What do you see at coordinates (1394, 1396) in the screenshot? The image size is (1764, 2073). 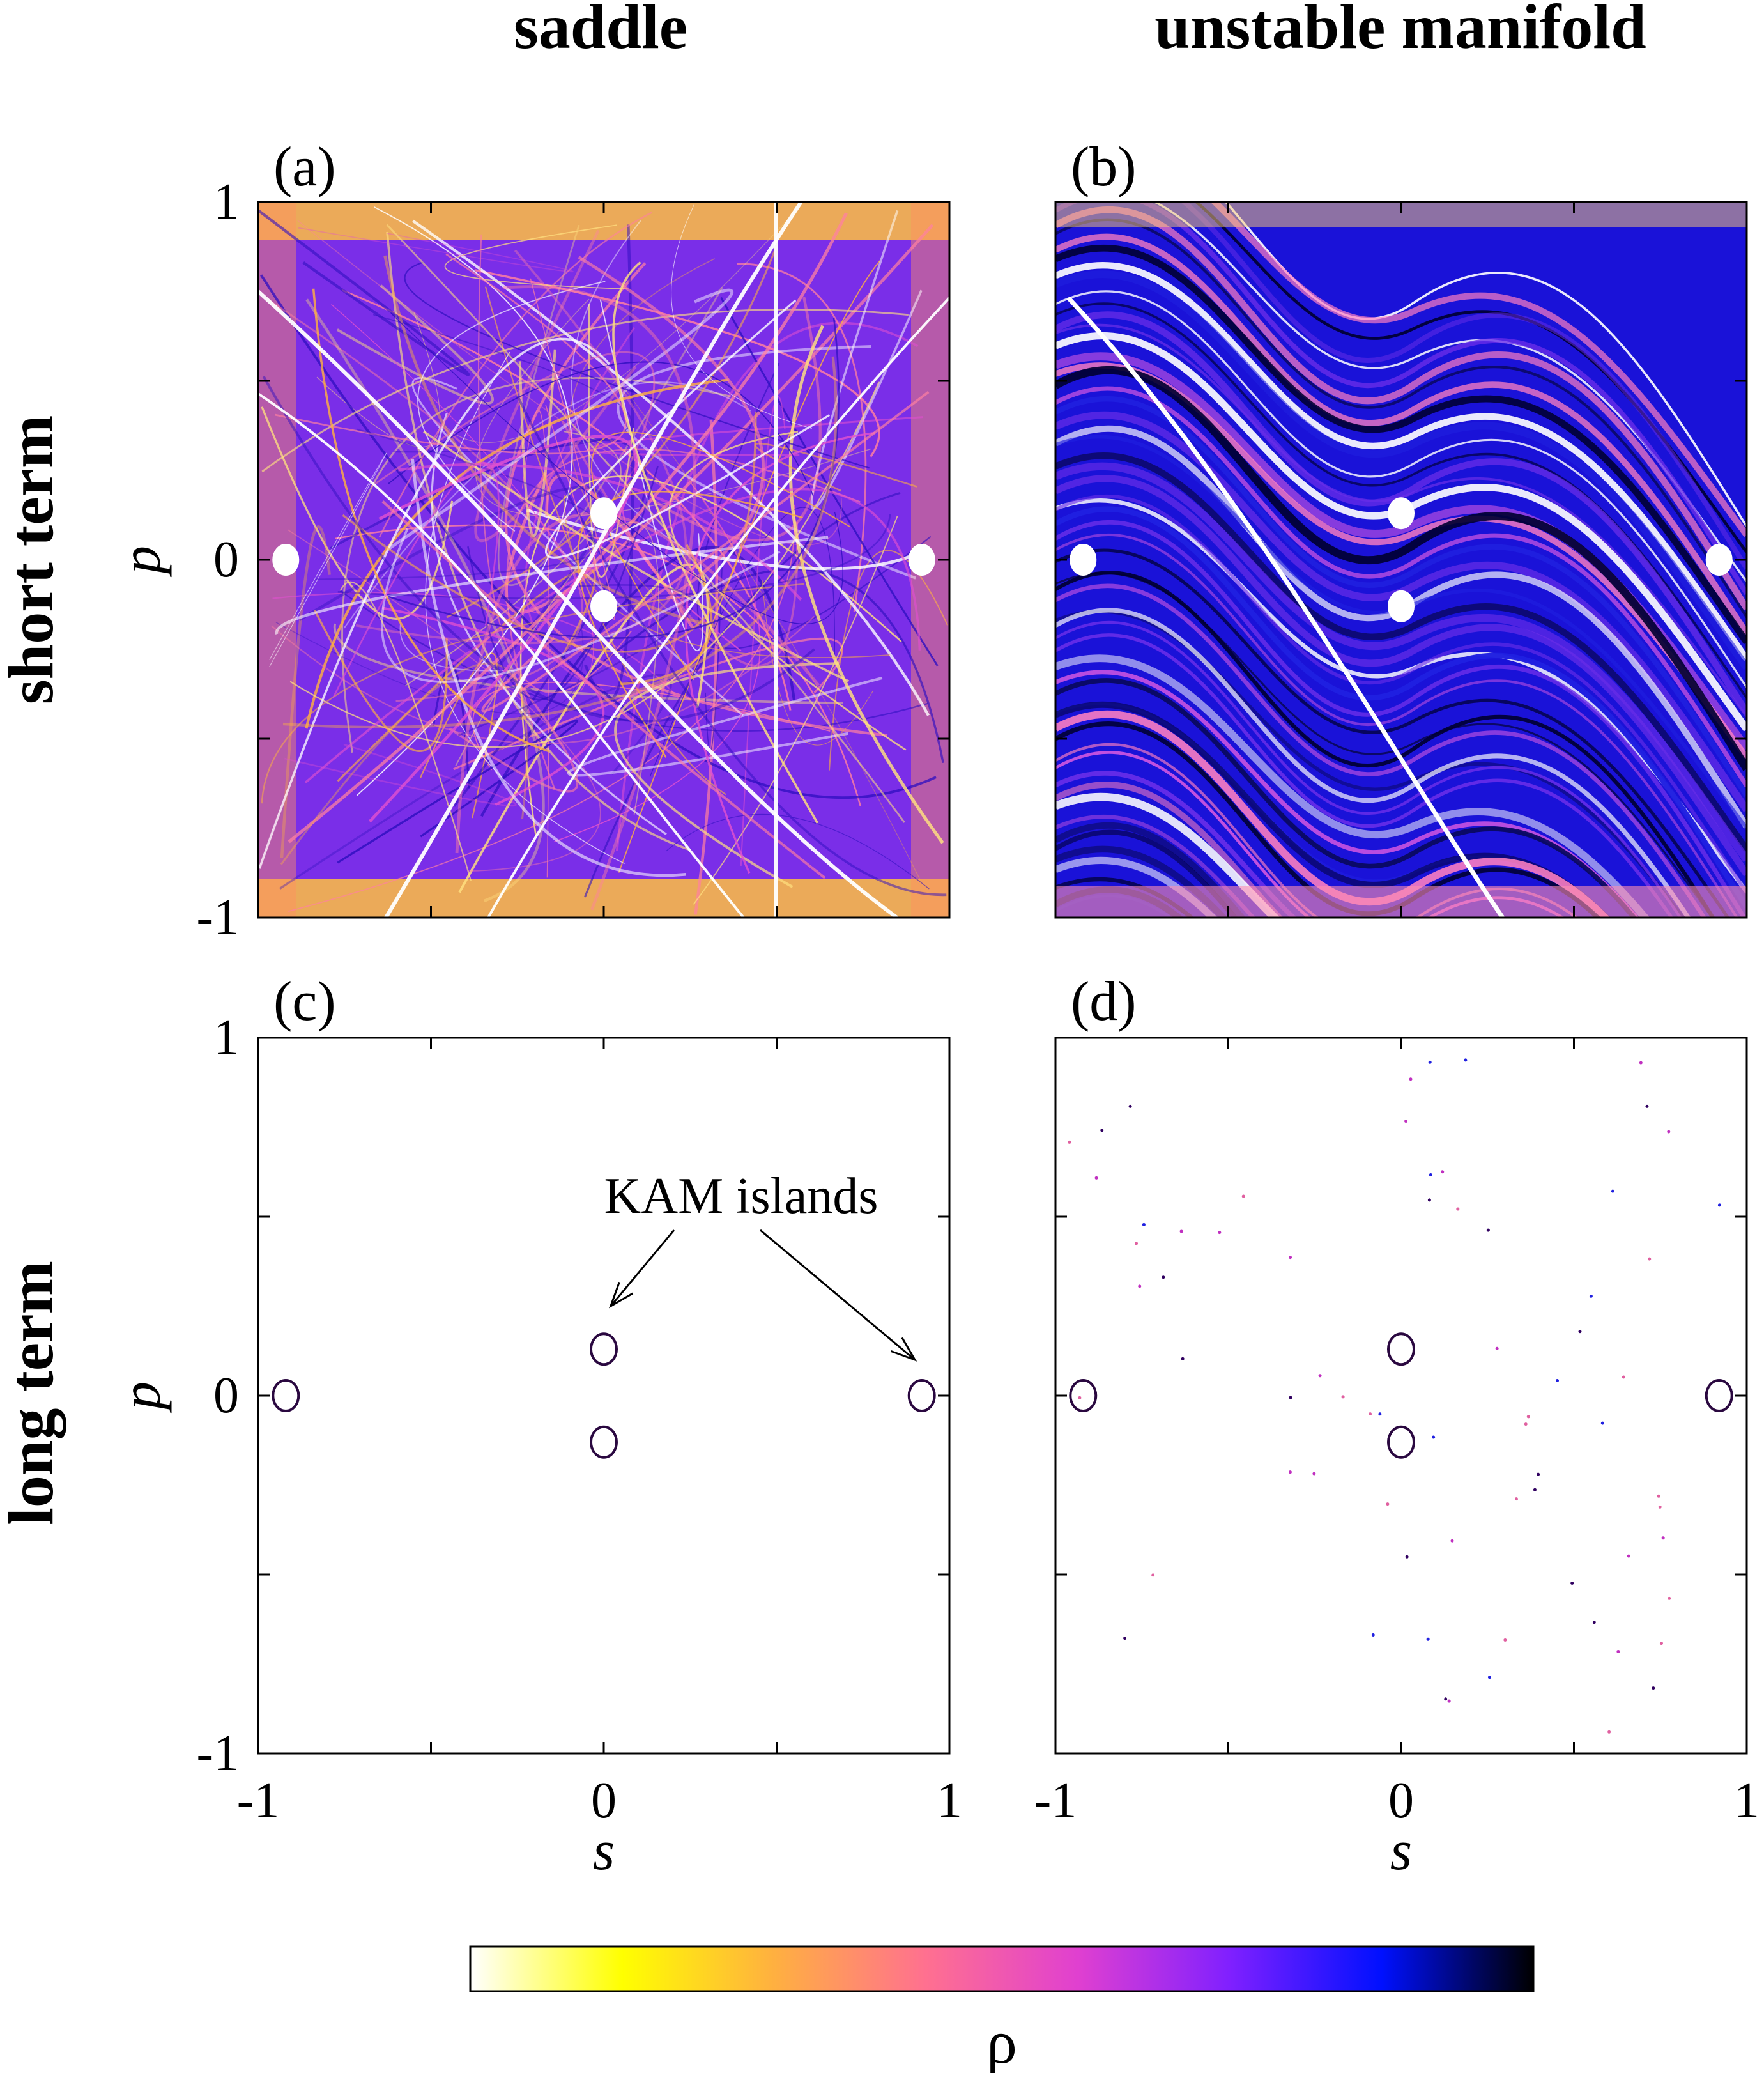 I see `panel-d-scatter-points` at bounding box center [1394, 1396].